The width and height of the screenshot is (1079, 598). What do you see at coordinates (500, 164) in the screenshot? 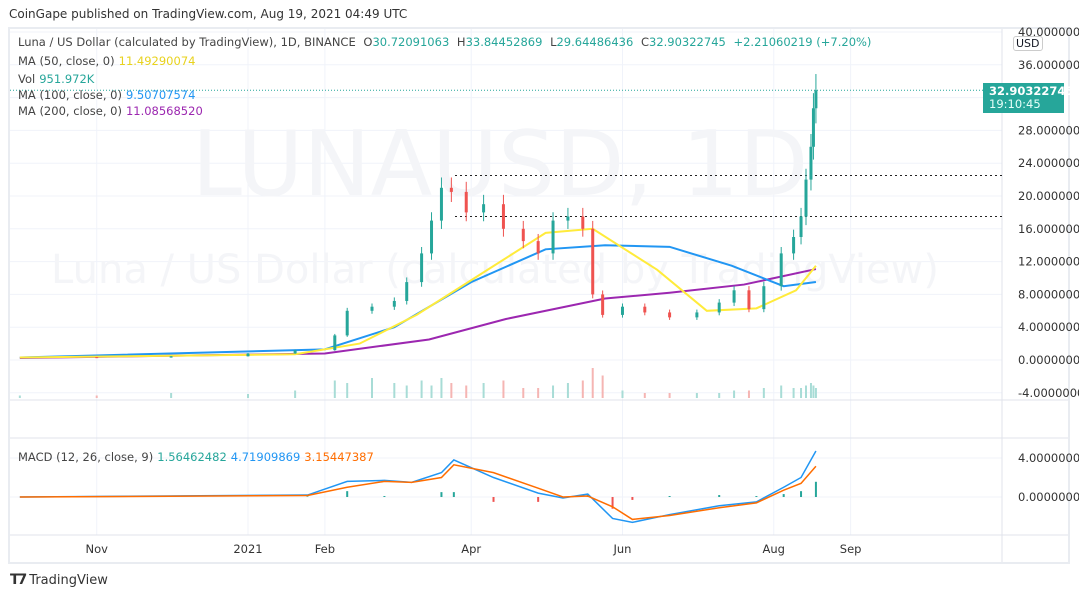
I see `watermark-symbol: LUNAUSD, 1D` at bounding box center [500, 164].